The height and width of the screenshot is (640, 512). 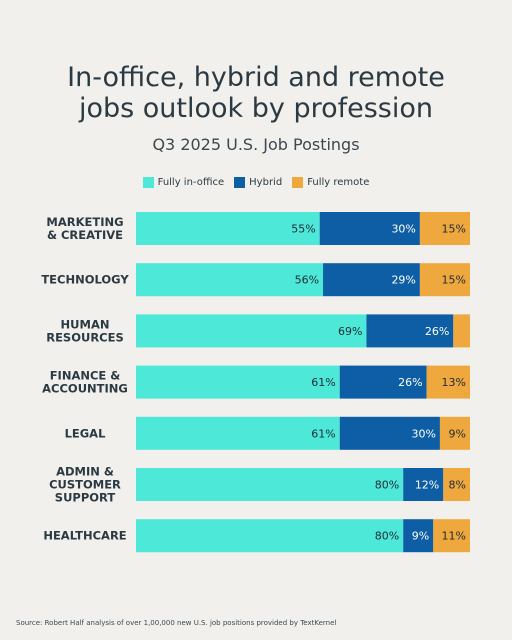 I want to click on legend-label-remote: Fully remote, so click(x=338, y=182).